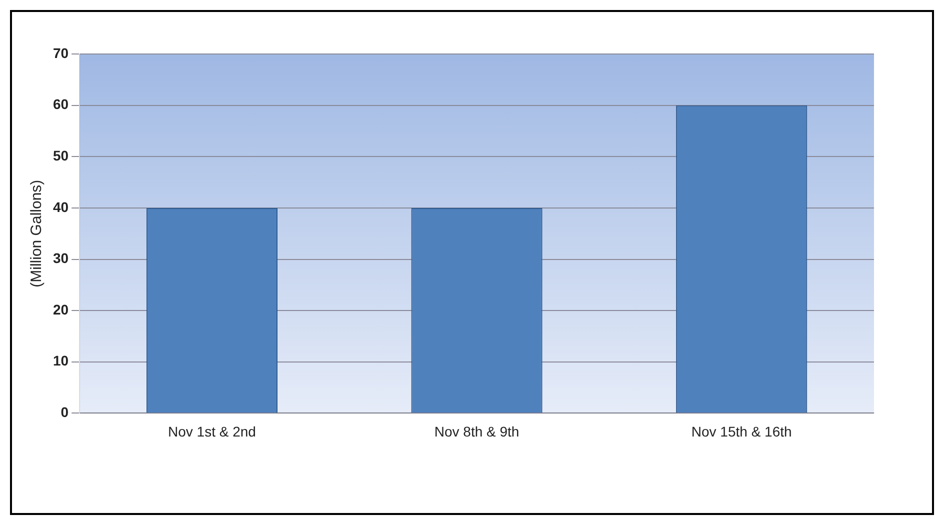  Describe the element at coordinates (212, 431) in the screenshot. I see `x-tick-label: Nov 1st & 2nd` at that location.